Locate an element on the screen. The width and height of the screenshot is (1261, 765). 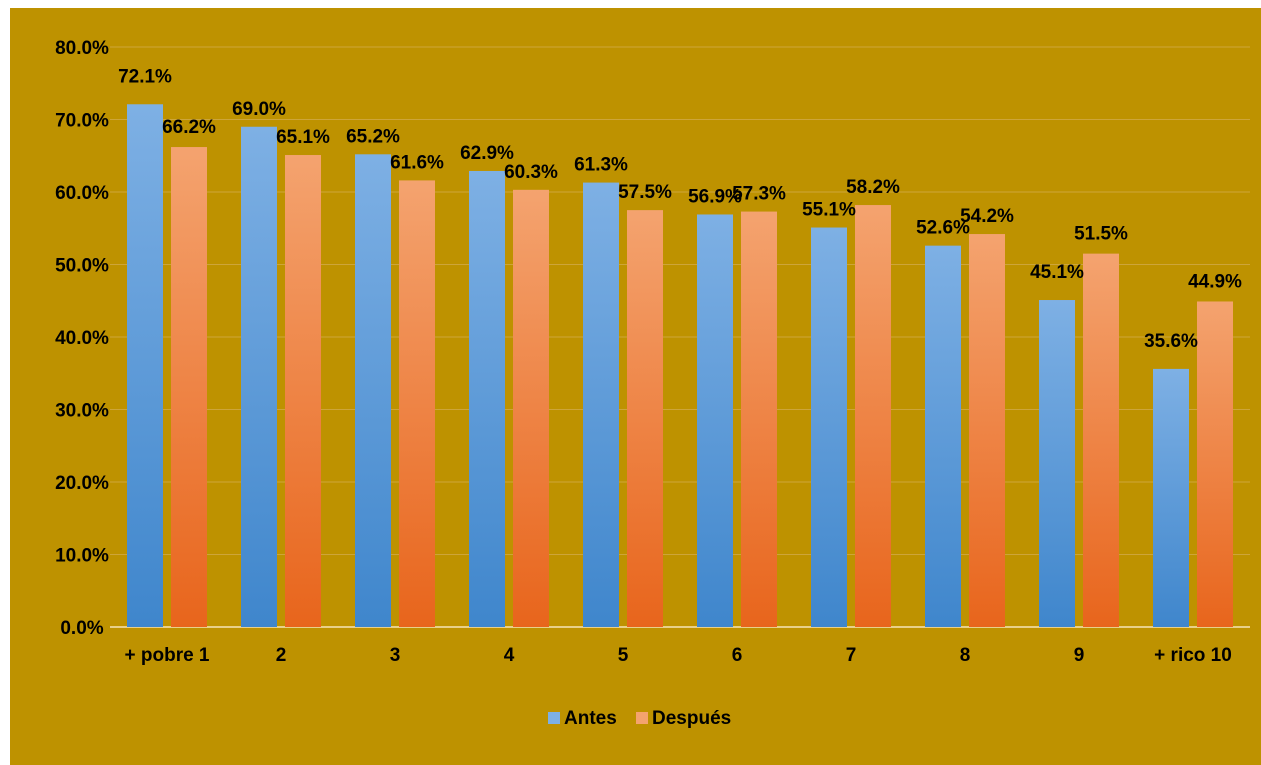
data-label: 65.1% is located at coordinates (303, 137).